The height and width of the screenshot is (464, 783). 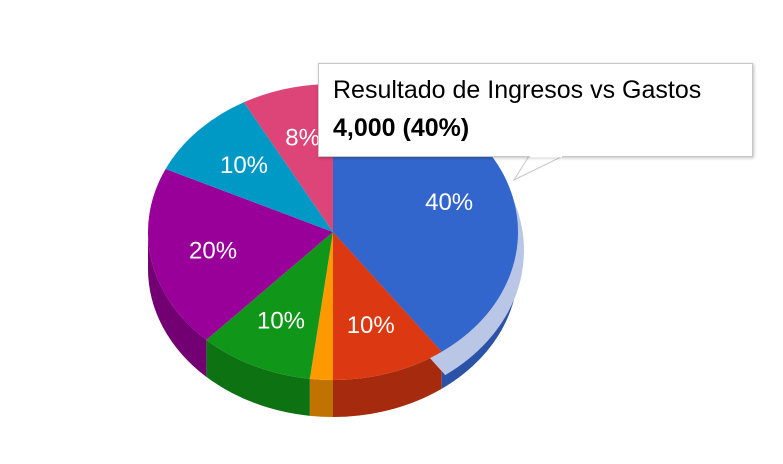 I want to click on pie-slice-label-1: 10%, so click(x=371, y=325).